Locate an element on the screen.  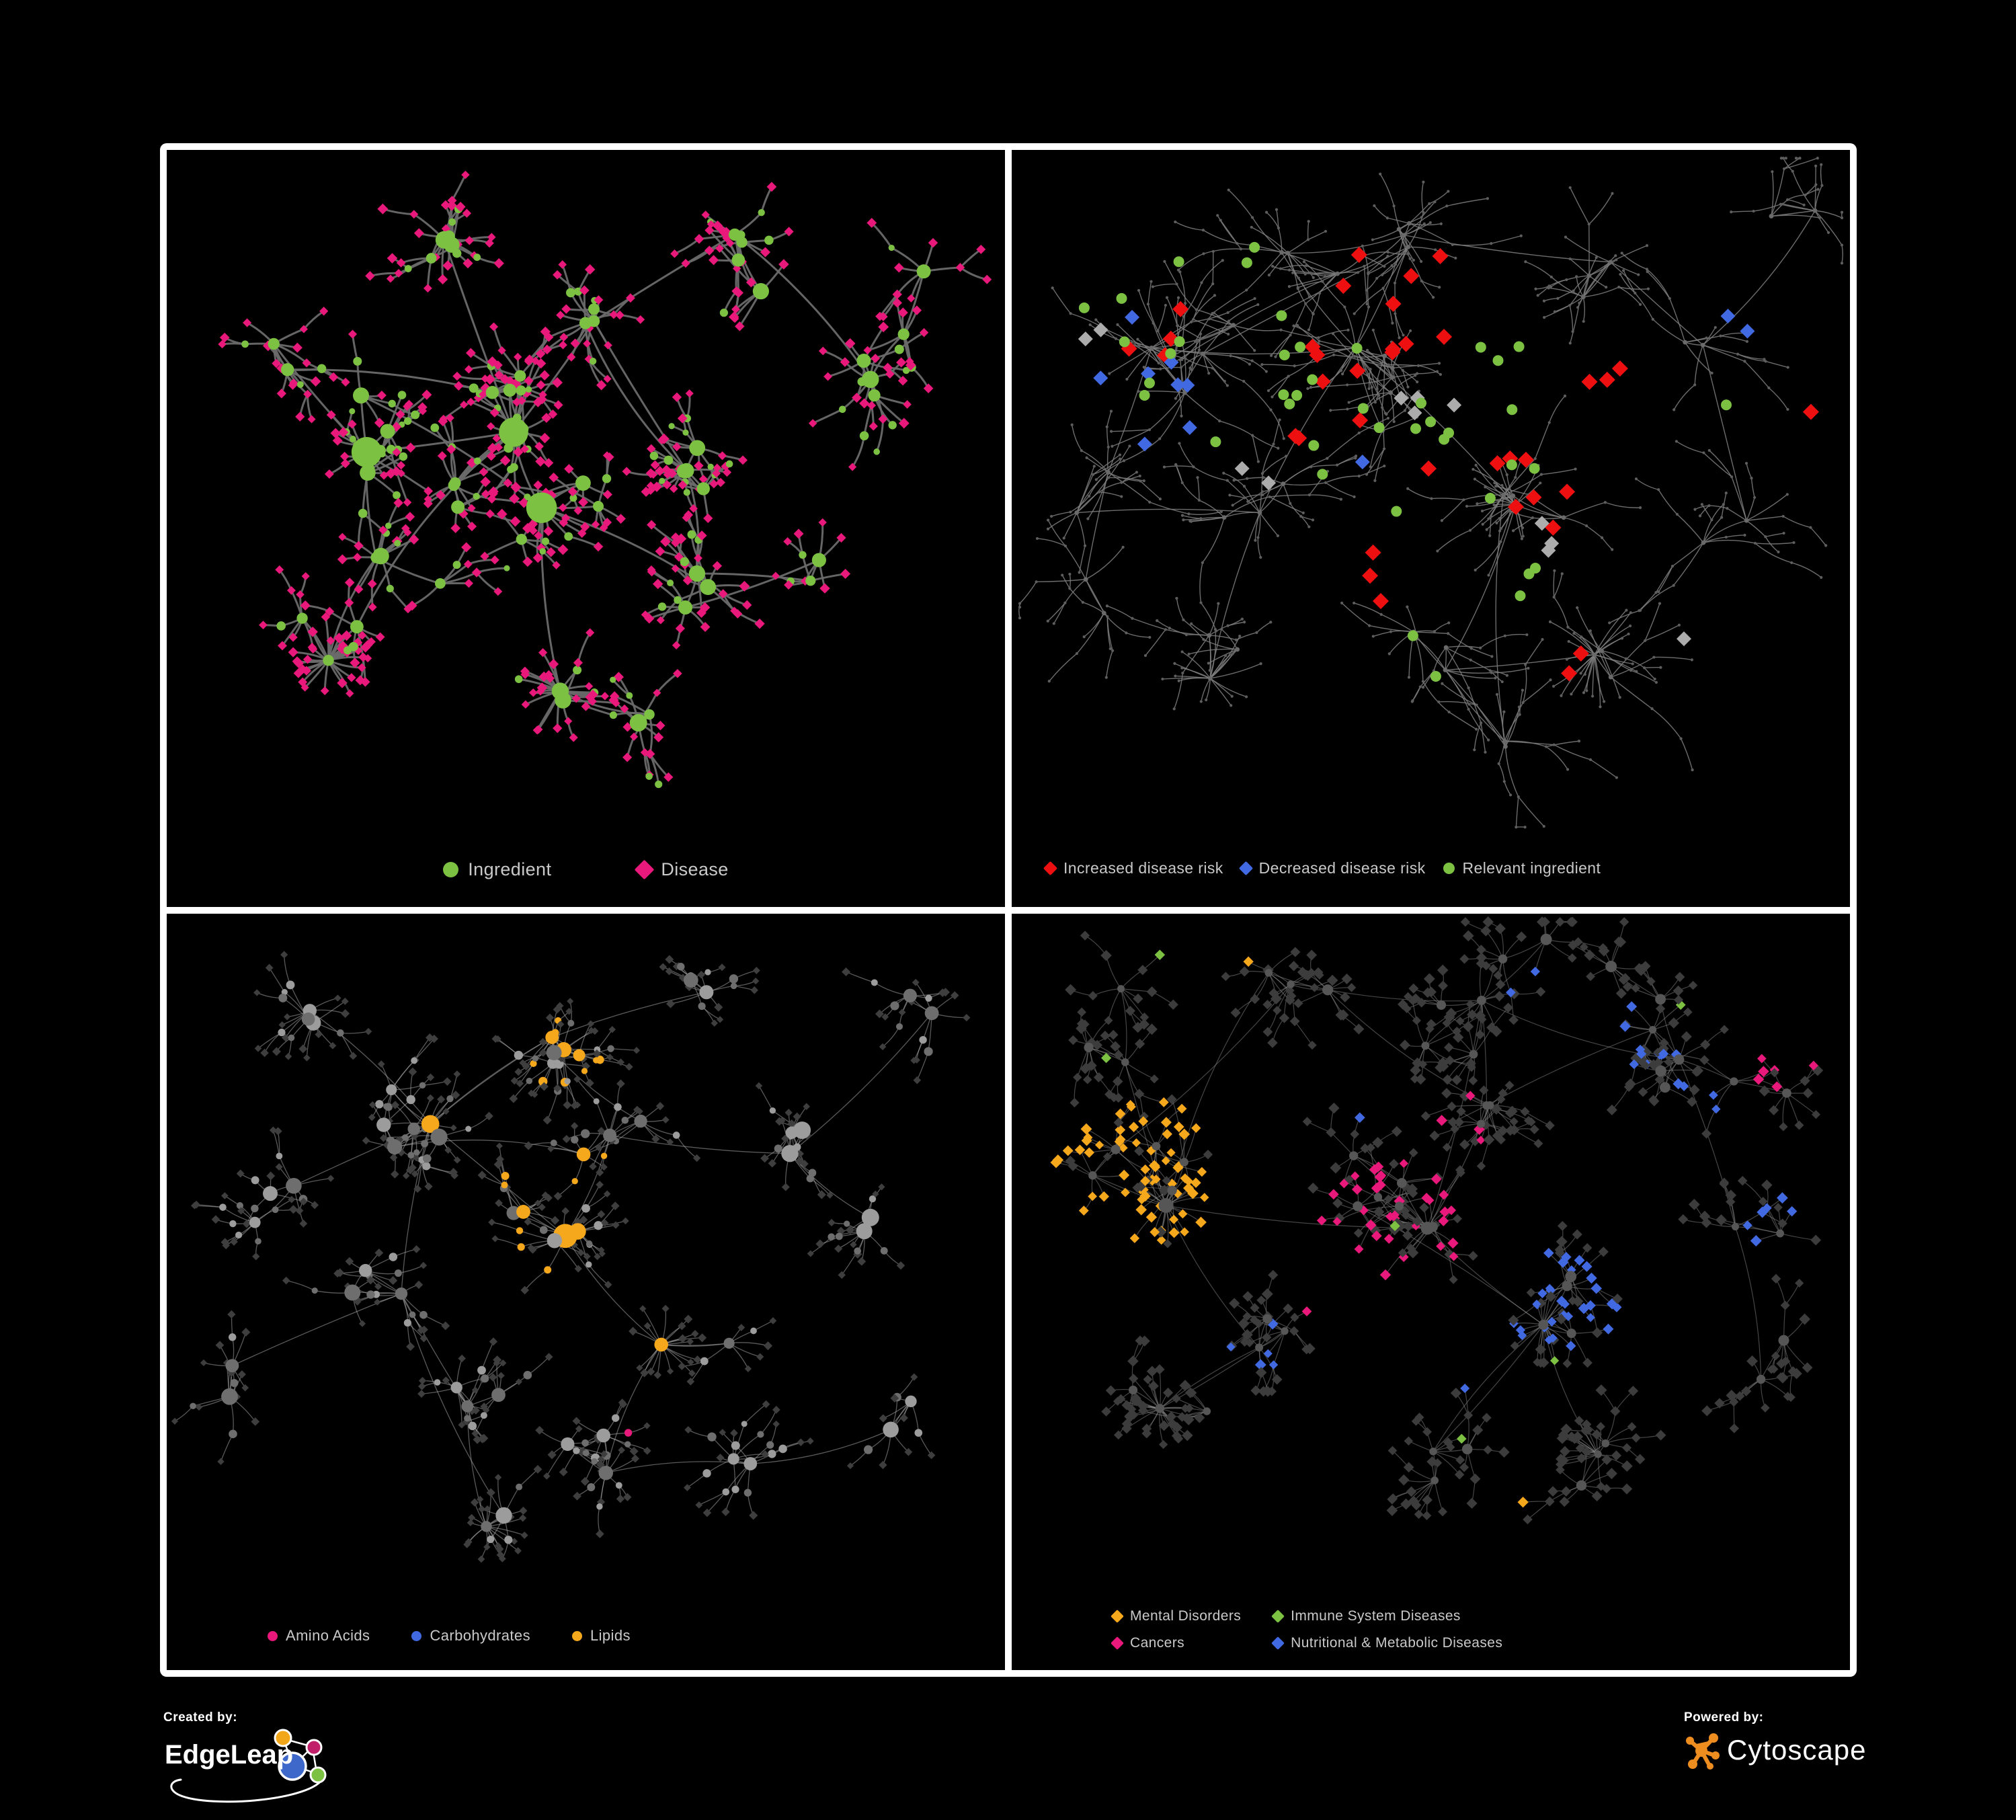
legend-item-carbohydrates: Carbohydrates is located at coordinates (470, 1636).